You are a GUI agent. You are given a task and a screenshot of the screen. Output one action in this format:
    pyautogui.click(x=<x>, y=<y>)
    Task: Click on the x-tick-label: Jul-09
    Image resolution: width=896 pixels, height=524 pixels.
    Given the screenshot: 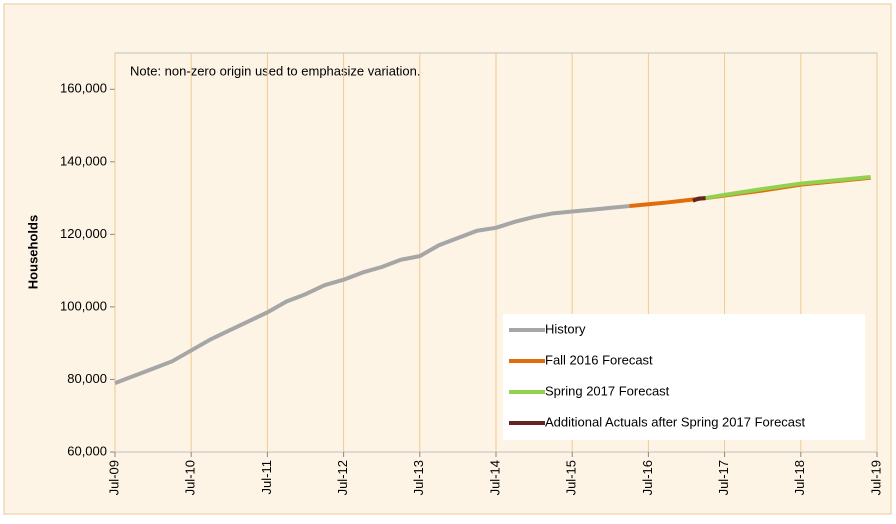 What is the action you would take?
    pyautogui.click(x=113, y=477)
    